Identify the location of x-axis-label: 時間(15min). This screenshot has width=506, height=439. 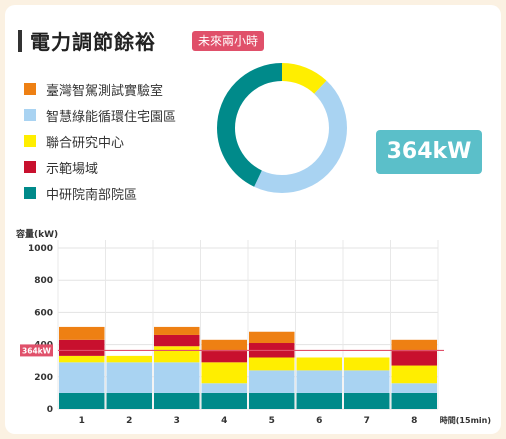
(465, 420).